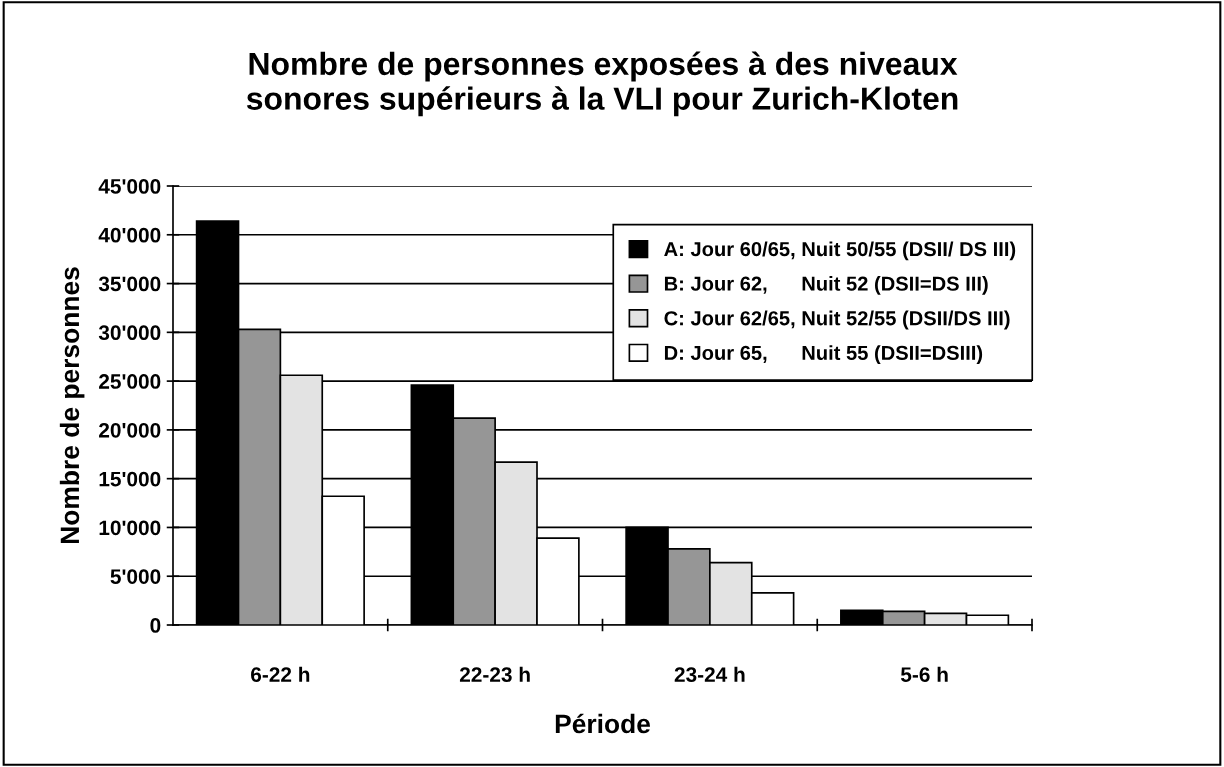 The image size is (1224, 767). Describe the element at coordinates (924, 674) in the screenshot. I see `x-tick-label: 5-6 h` at that location.